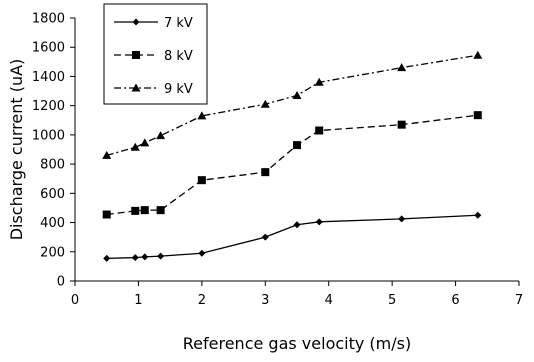 The image size is (534, 362). What do you see at coordinates (392, 300) in the screenshot?
I see `x-tick-label: 5` at bounding box center [392, 300].